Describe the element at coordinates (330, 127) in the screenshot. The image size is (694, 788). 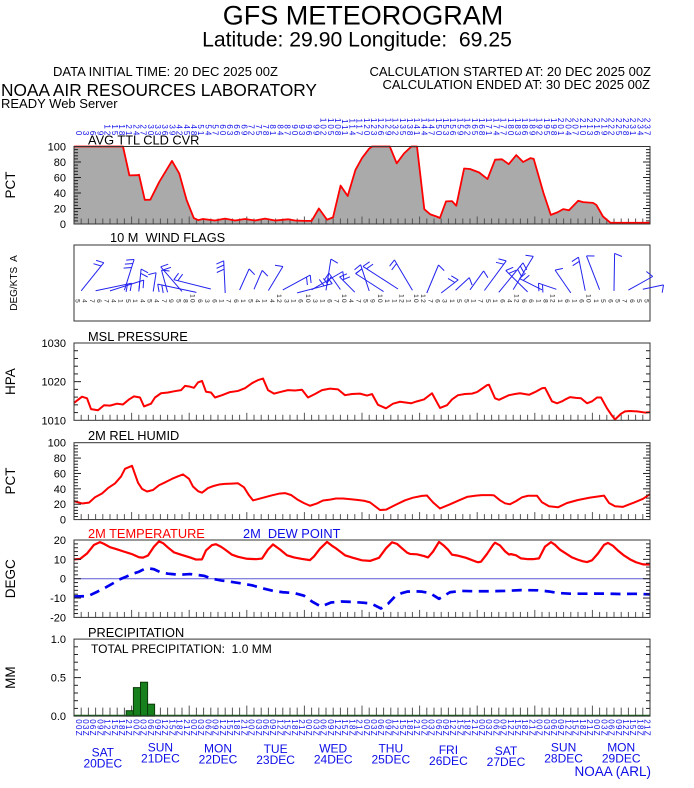
I see `svg-text: 105` at that location.